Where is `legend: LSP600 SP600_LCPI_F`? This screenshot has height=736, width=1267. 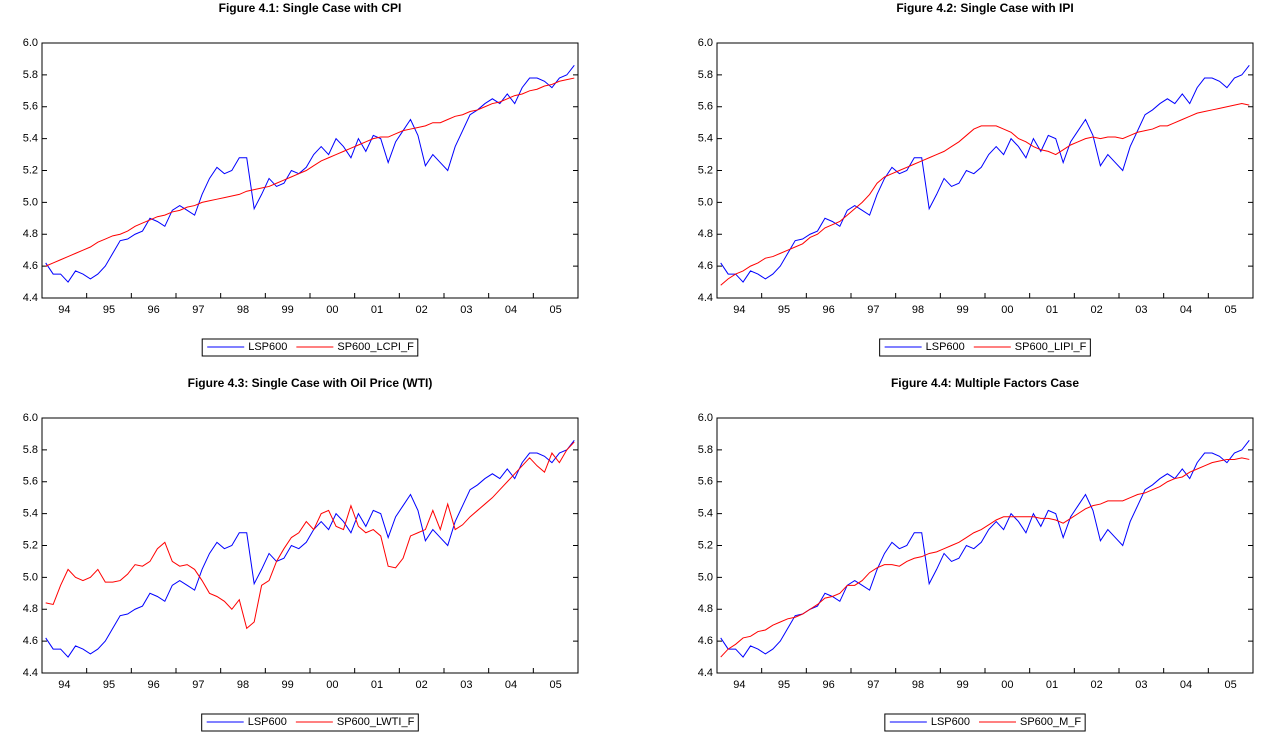
legend: LSP600 SP600_LCPI_F is located at coordinates (310, 347).